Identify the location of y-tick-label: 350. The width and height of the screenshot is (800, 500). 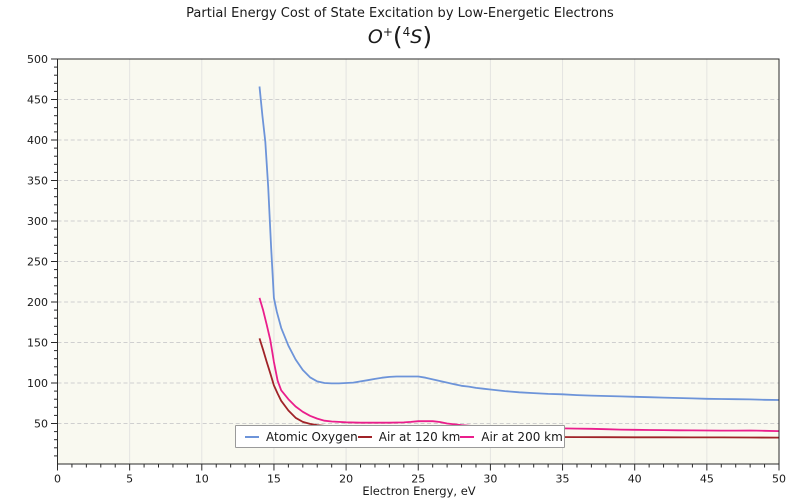
(37, 181).